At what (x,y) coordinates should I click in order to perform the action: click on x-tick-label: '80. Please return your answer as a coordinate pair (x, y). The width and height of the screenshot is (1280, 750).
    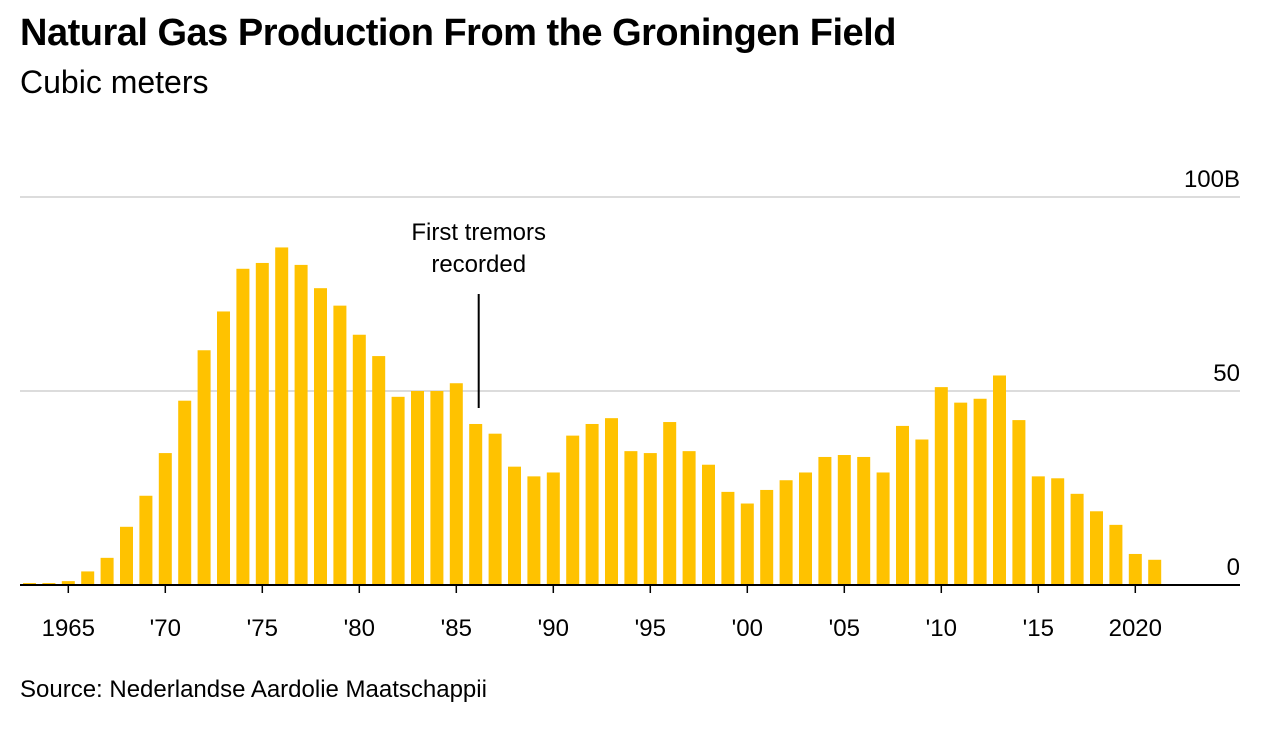
    Looking at the image, I should click on (359, 628).